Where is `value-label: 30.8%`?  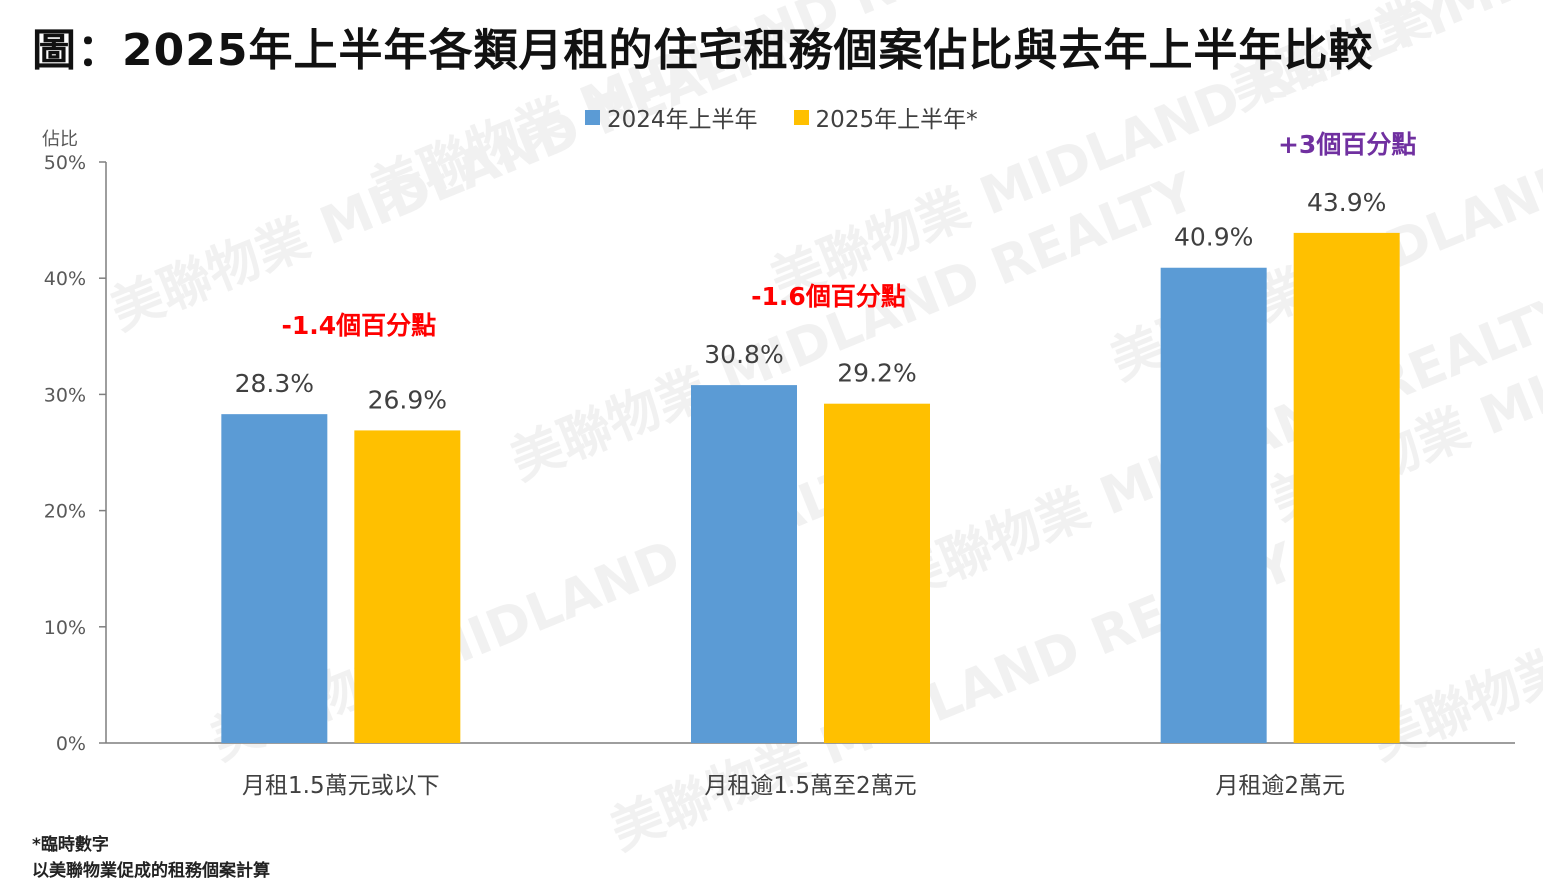
value-label: 30.8% is located at coordinates (743, 354).